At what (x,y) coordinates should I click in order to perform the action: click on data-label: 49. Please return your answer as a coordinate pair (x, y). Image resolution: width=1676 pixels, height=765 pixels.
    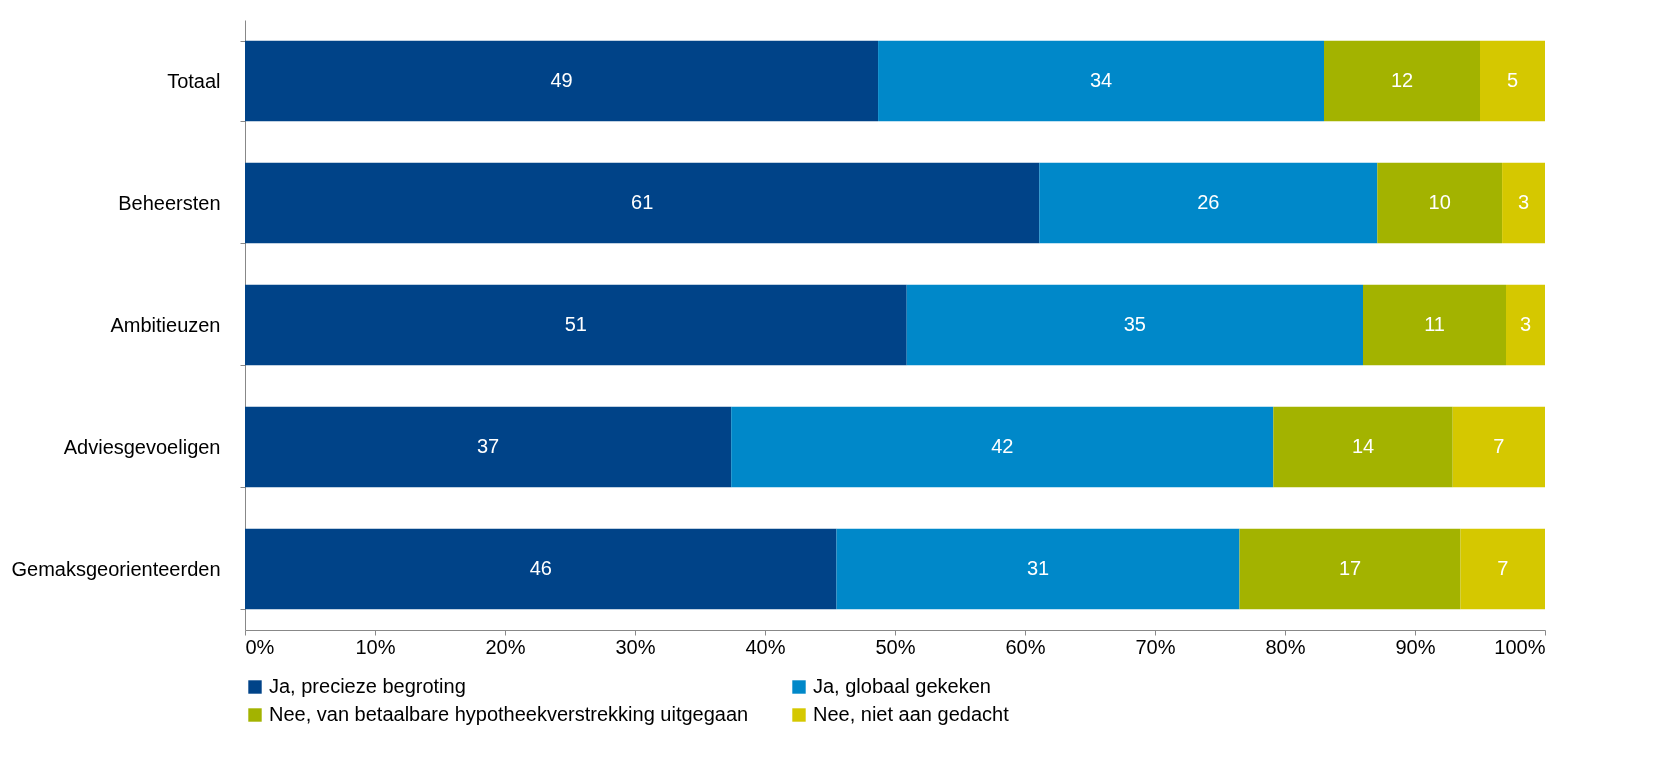
    Looking at the image, I should click on (561, 80).